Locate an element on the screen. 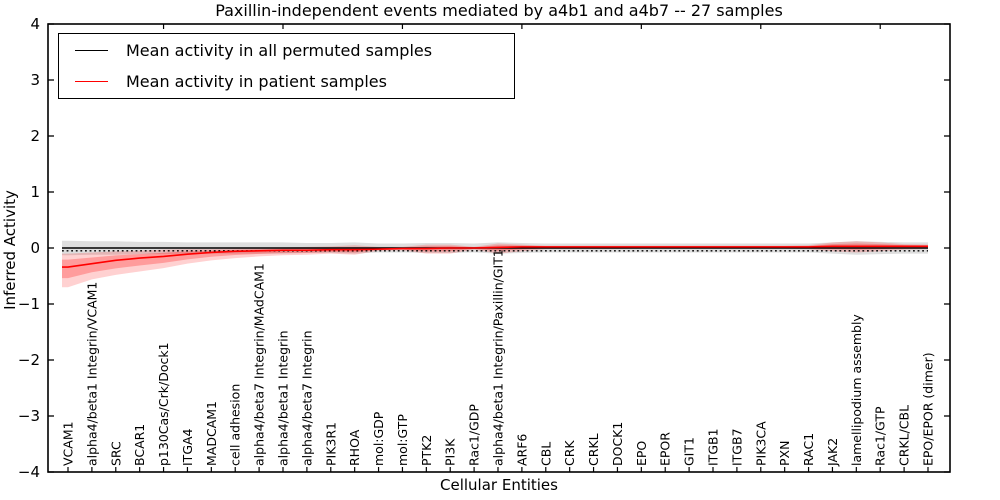 The image size is (1000, 500). x-tick-label: CBL is located at coordinates (545, 454).